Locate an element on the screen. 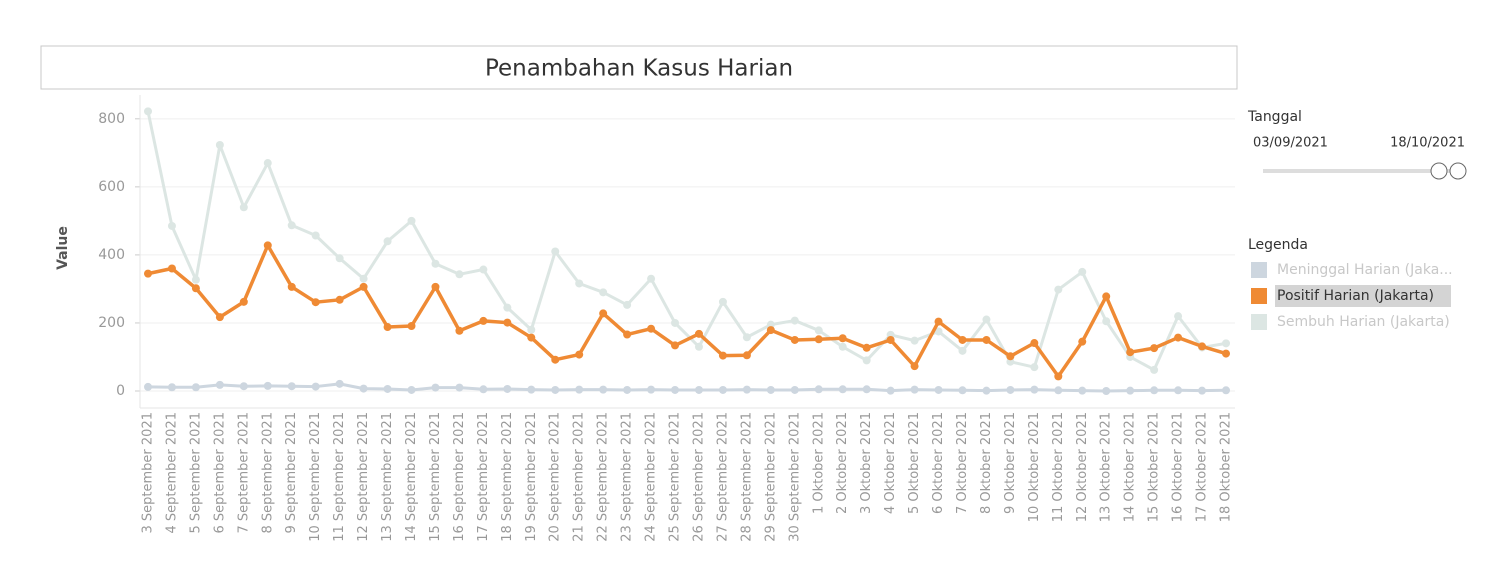 This screenshot has width=1509, height=584. legend-label: Positif Harian (Jakarta) is located at coordinates (1355, 296).